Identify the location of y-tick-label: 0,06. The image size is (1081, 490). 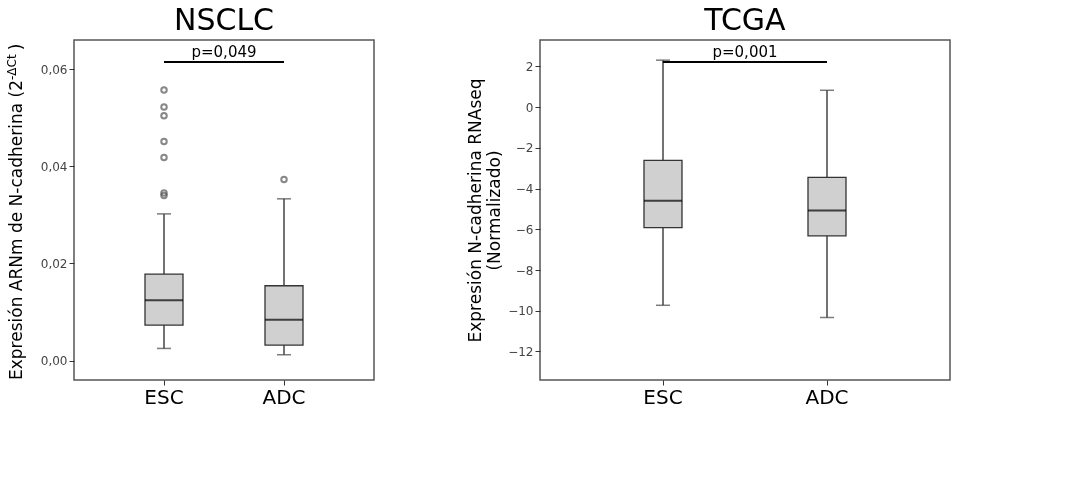
(54, 69).